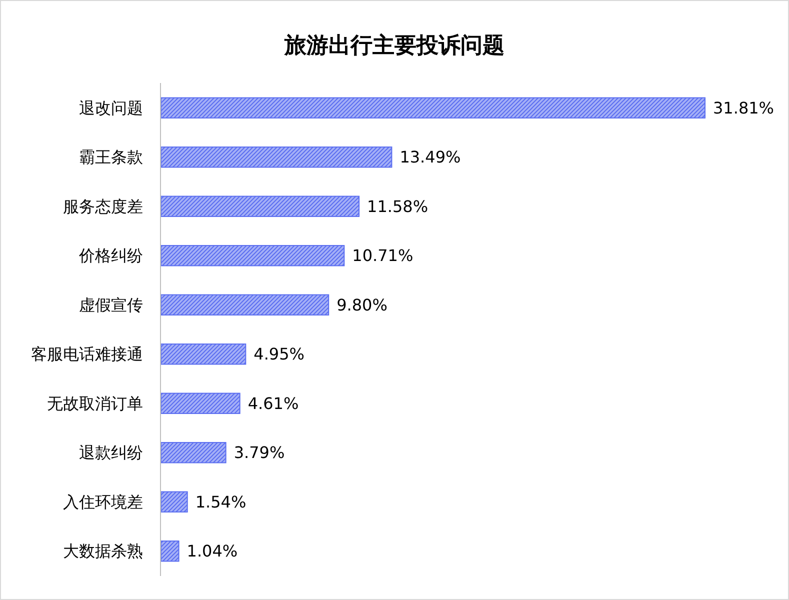 The width and height of the screenshot is (789, 600). What do you see at coordinates (111, 108) in the screenshot?
I see `y-tick-label: 退改问题` at bounding box center [111, 108].